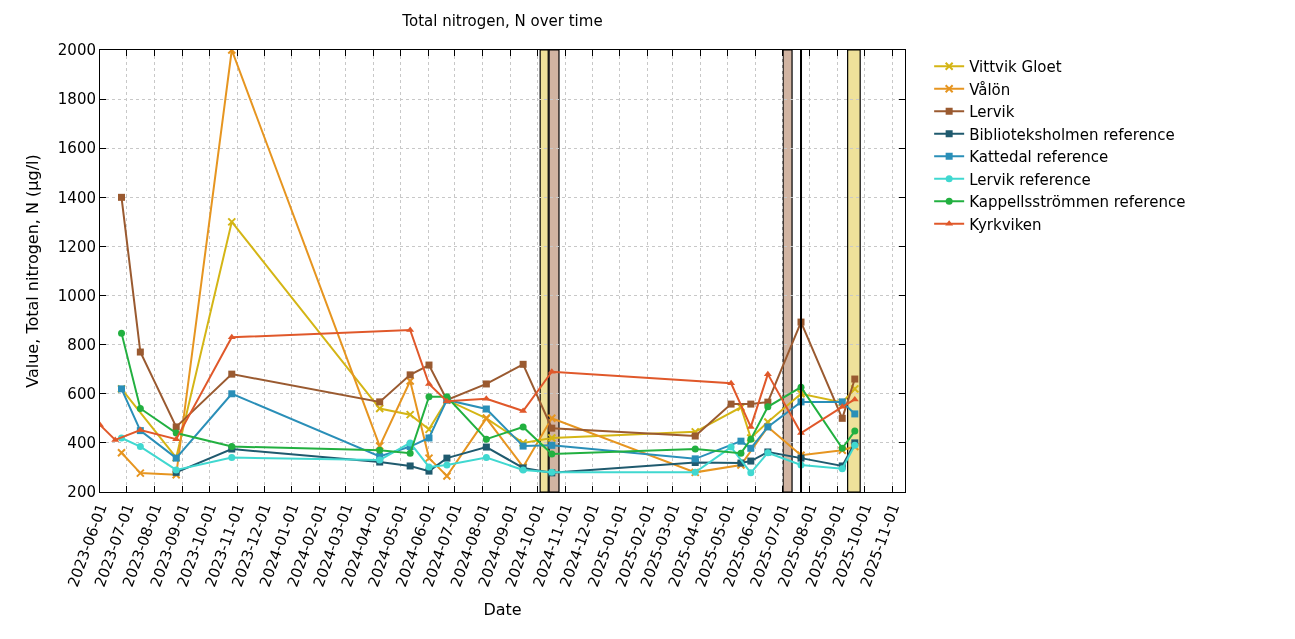 Image resolution: width=1295 pixels, height=639 pixels. What do you see at coordinates (76, 50) in the screenshot?
I see `y-tick-label: 2000` at bounding box center [76, 50].